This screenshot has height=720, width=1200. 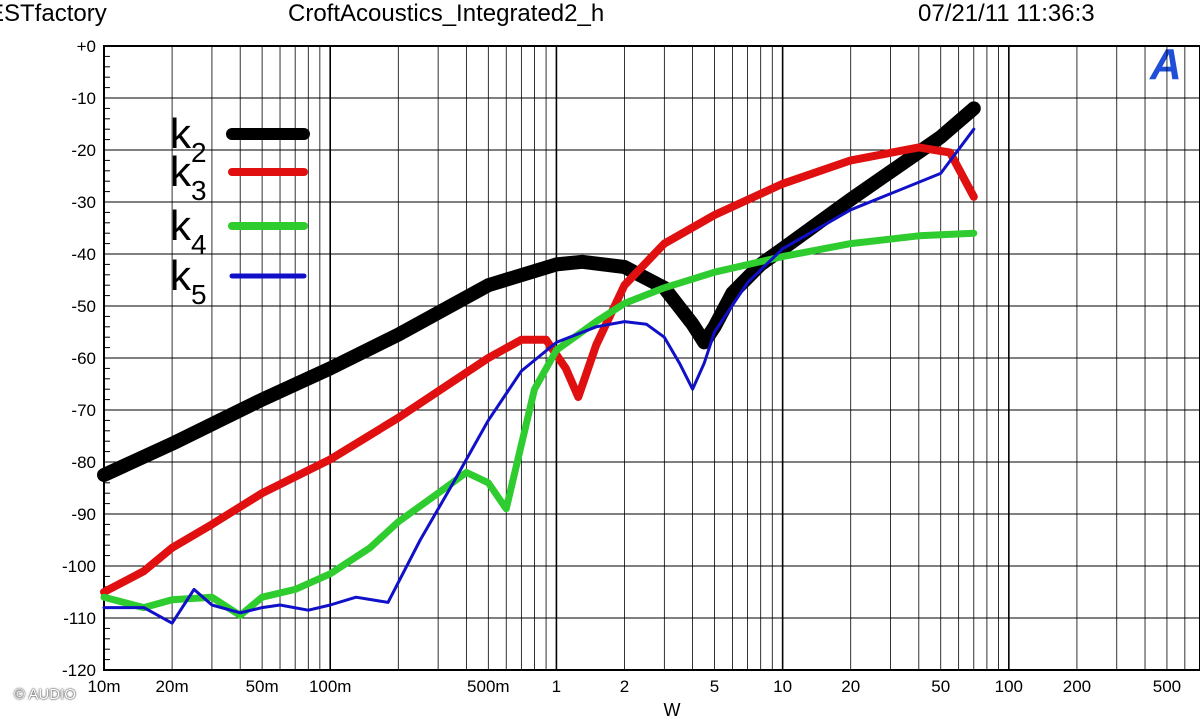 I want to click on y-tick-label: -80, so click(x=83, y=462).